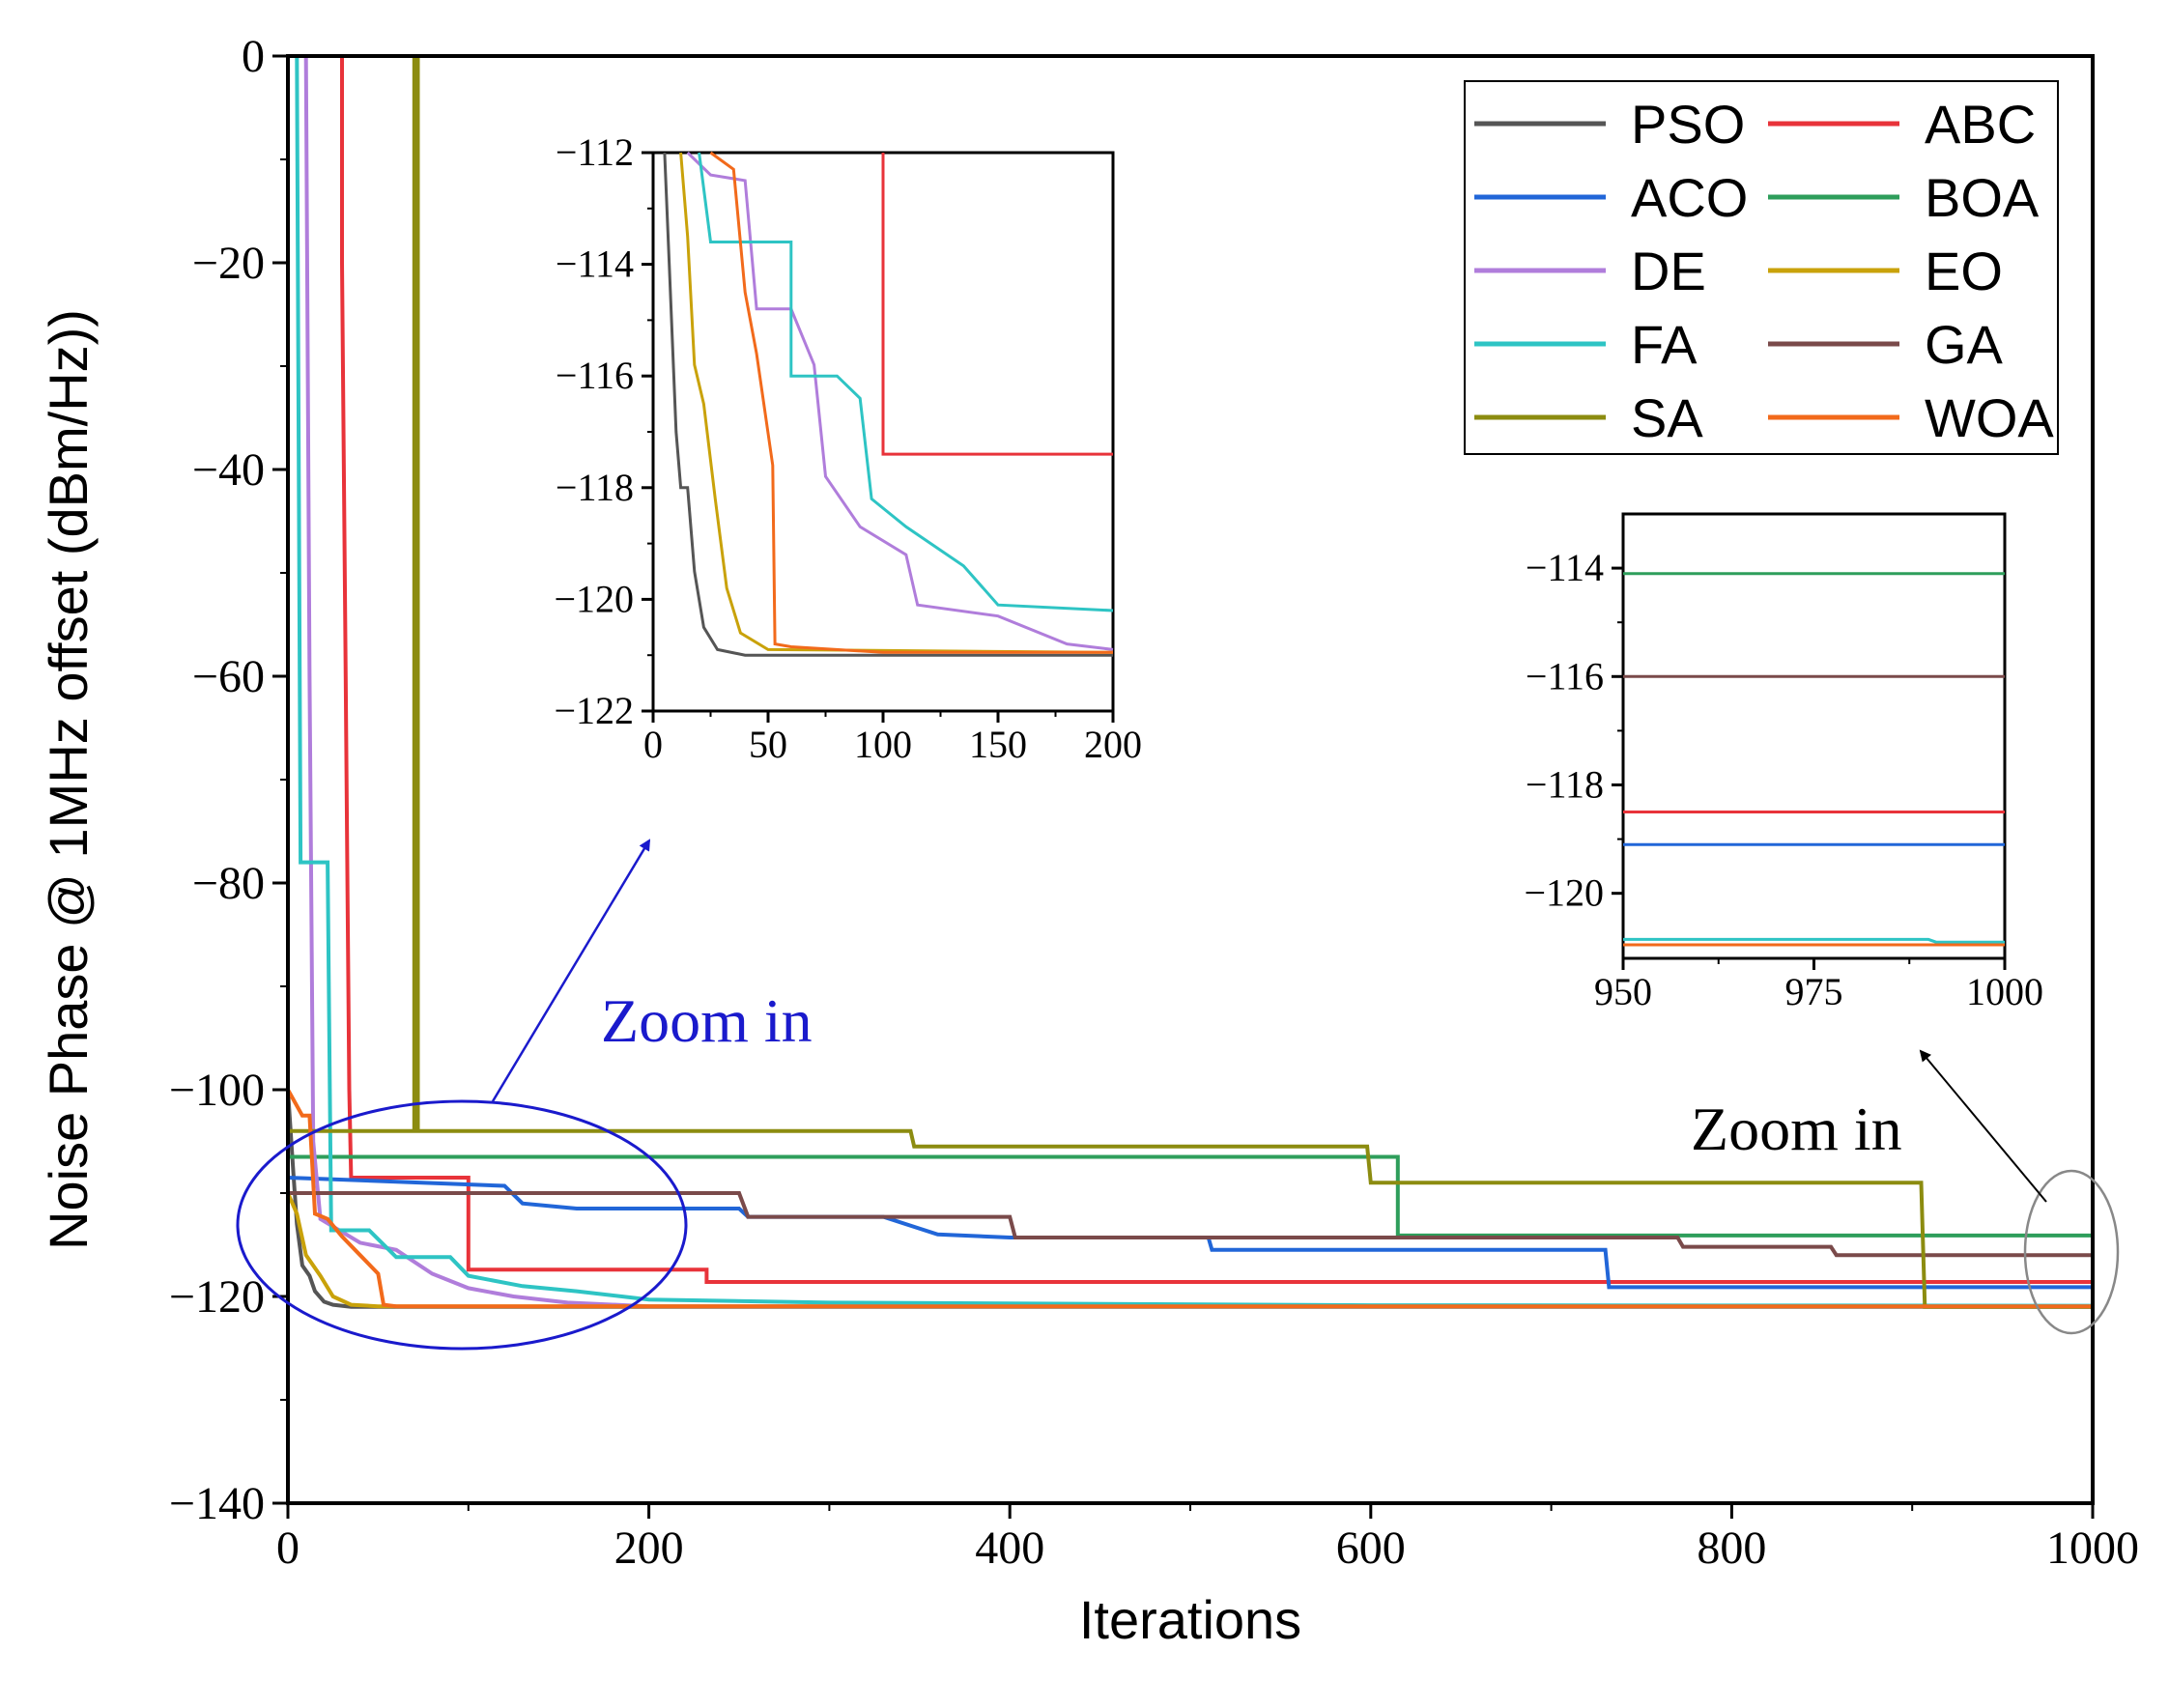 This screenshot has height=1708, width=2169. I want to click on legend-label-pso: PSO, so click(1688, 125).